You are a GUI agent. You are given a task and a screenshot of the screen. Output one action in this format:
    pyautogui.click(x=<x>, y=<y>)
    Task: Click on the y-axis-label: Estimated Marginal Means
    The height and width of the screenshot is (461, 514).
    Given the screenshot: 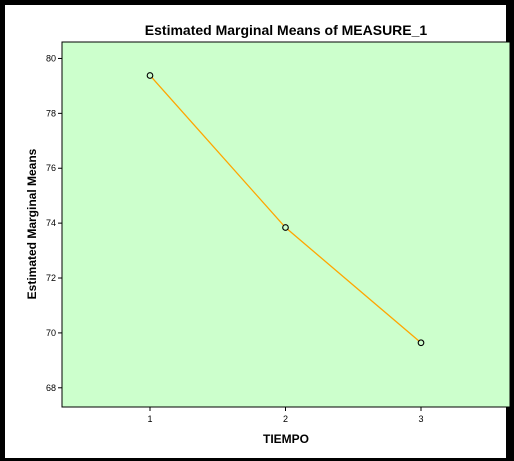 What is the action you would take?
    pyautogui.click(x=32, y=223)
    